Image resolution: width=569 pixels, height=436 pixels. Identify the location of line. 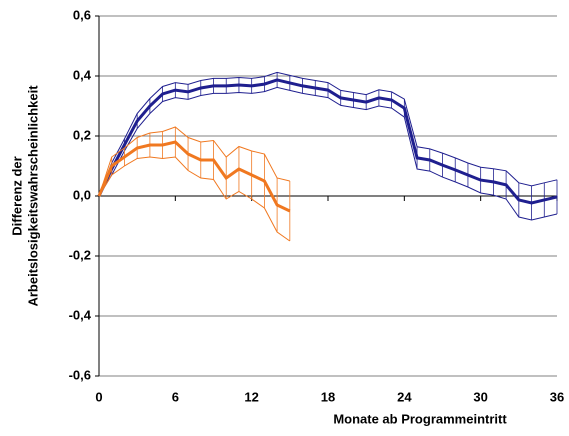
(194, 176).